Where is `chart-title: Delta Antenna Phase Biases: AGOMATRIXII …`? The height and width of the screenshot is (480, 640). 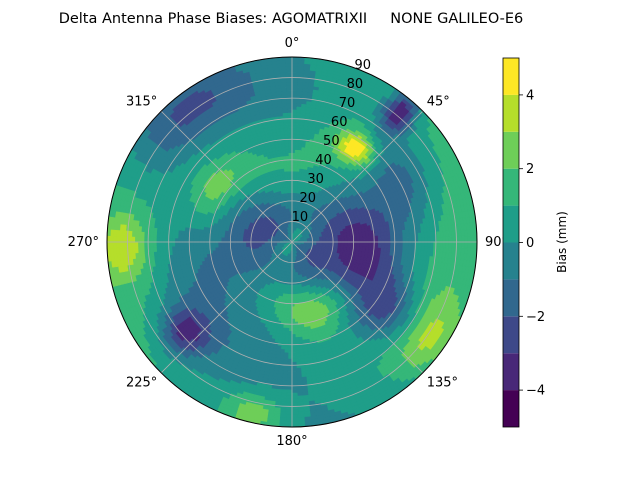
chart-title: Delta Antenna Phase Biases: AGOMATRIXII … is located at coordinates (291, 19).